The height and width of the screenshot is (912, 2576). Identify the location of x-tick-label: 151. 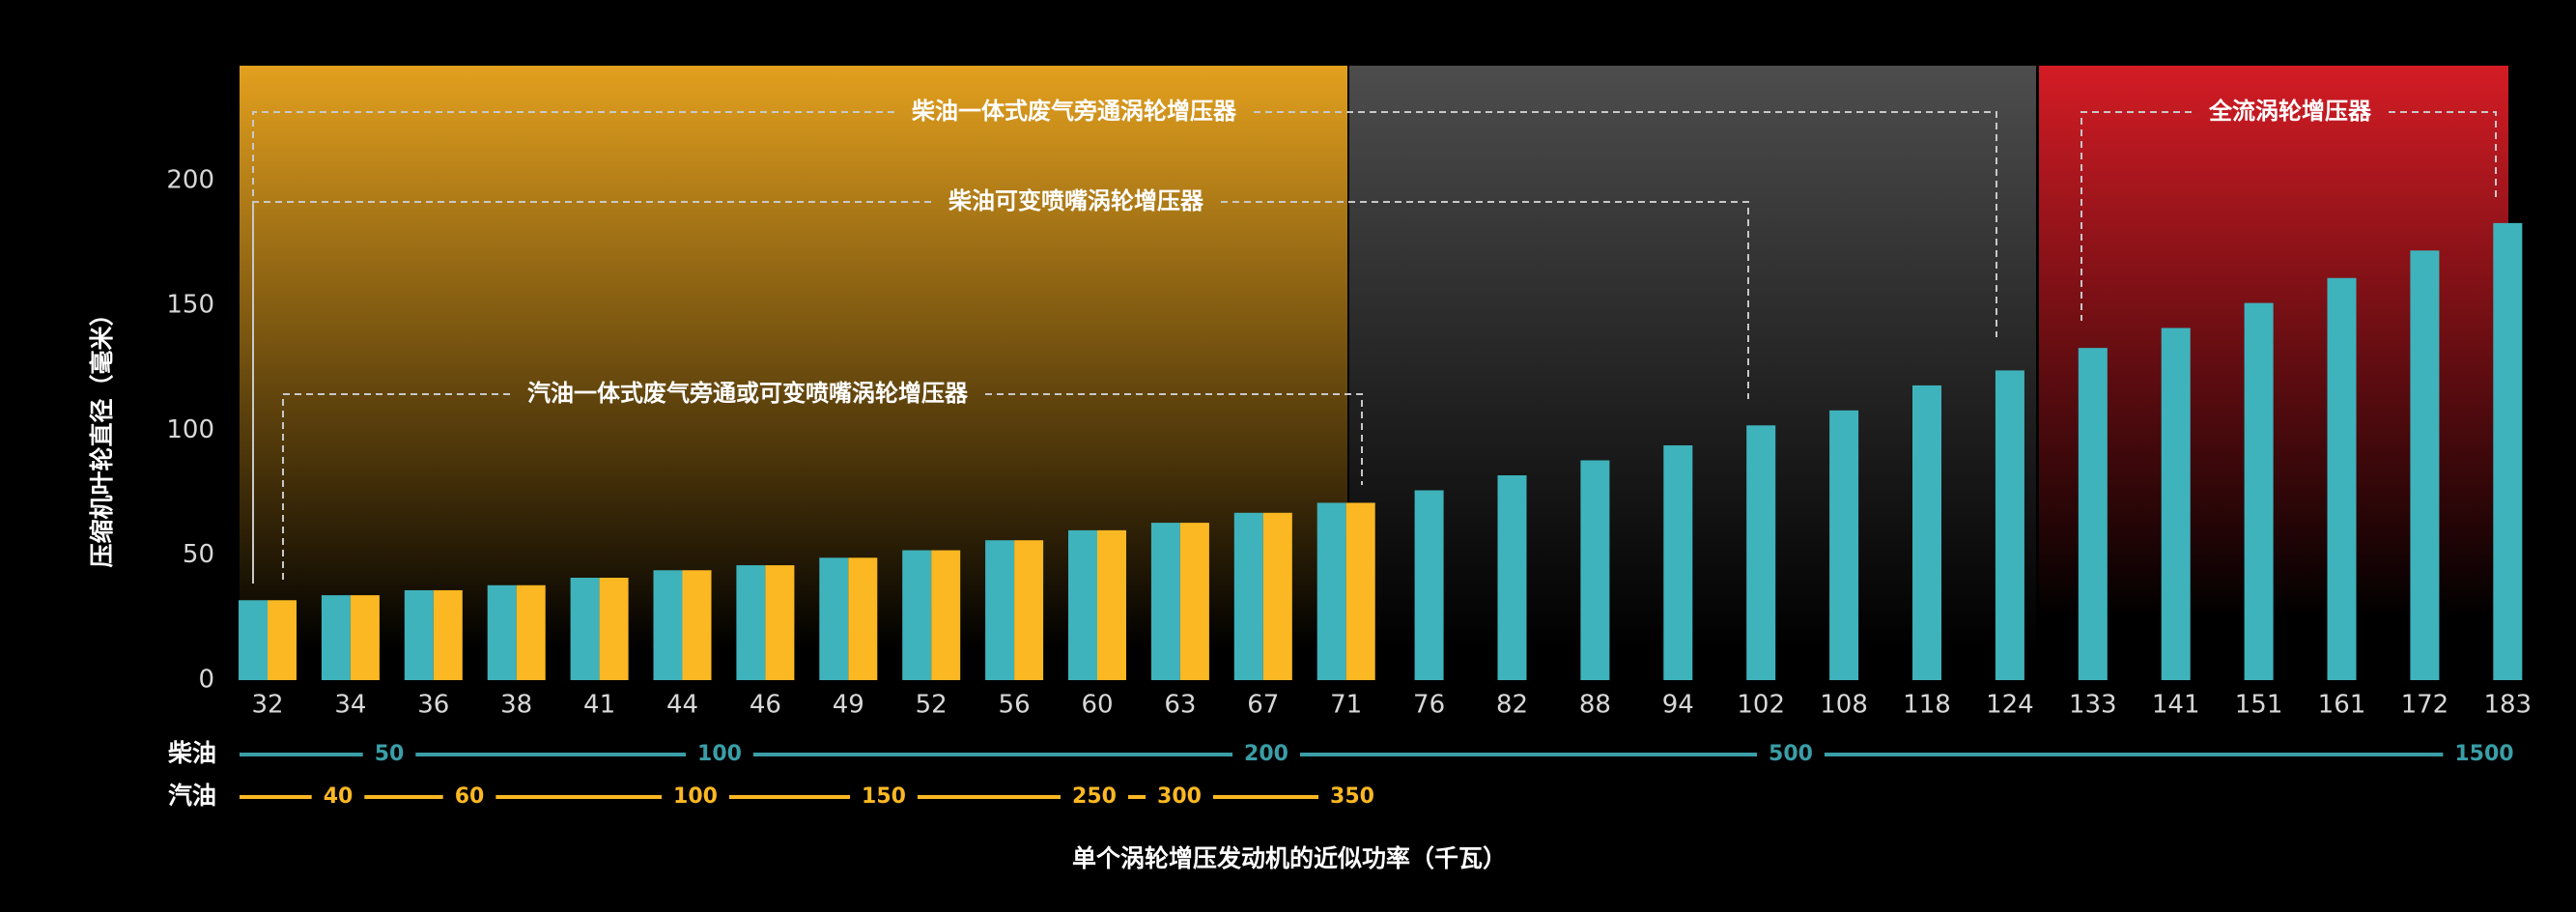
(2259, 705).